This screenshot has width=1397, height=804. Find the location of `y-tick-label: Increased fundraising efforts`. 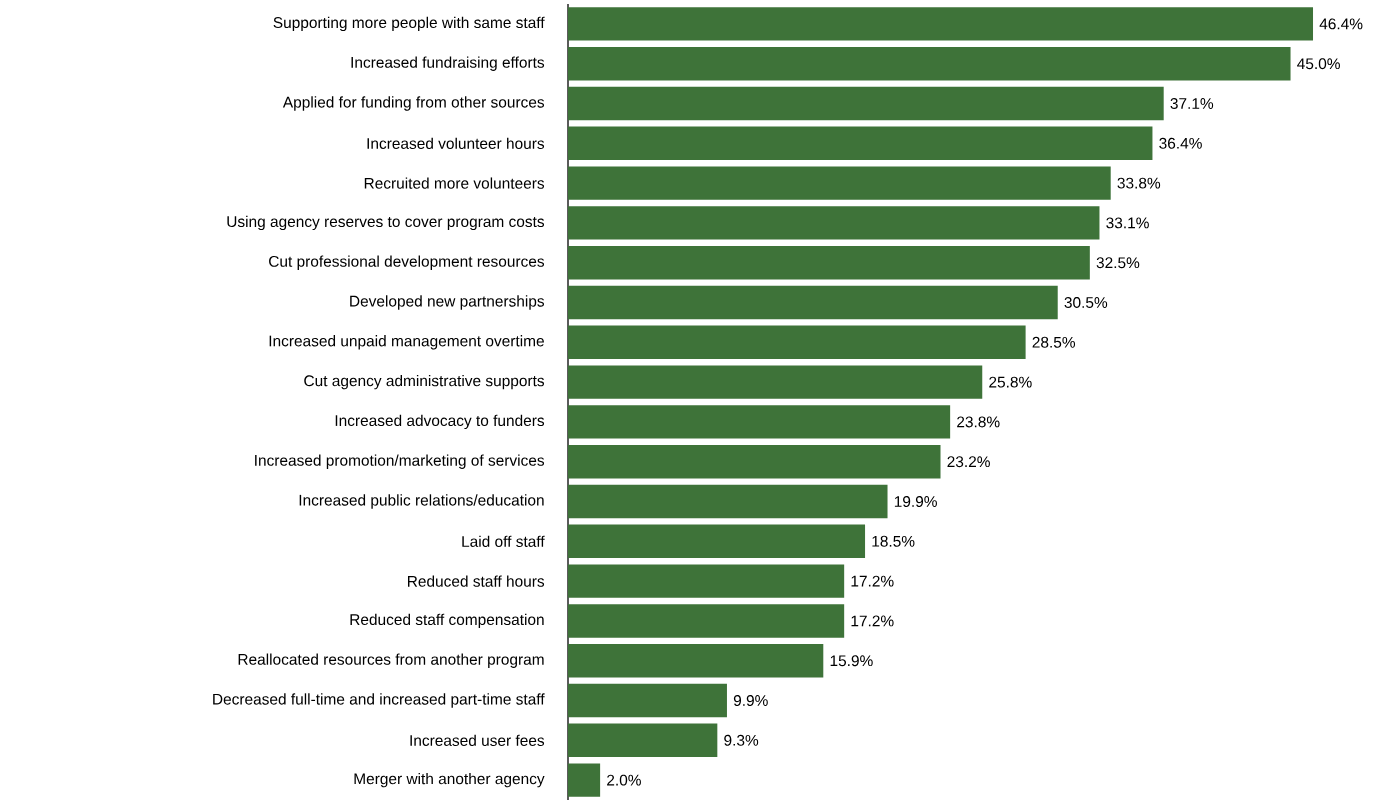

y-tick-label: Increased fundraising efforts is located at coordinates (448, 63).